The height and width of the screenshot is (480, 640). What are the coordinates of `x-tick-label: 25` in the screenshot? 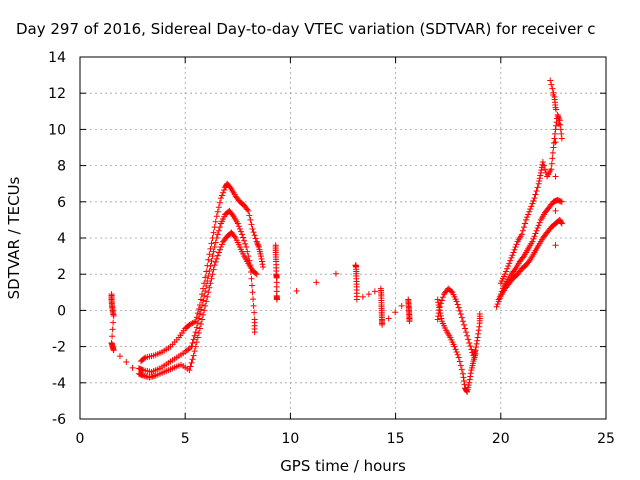 It's located at (606, 439).